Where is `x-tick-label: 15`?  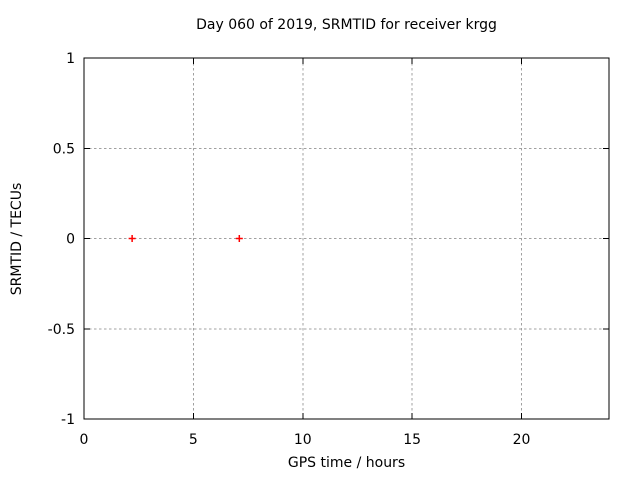
x-tick-label: 15 is located at coordinates (412, 440).